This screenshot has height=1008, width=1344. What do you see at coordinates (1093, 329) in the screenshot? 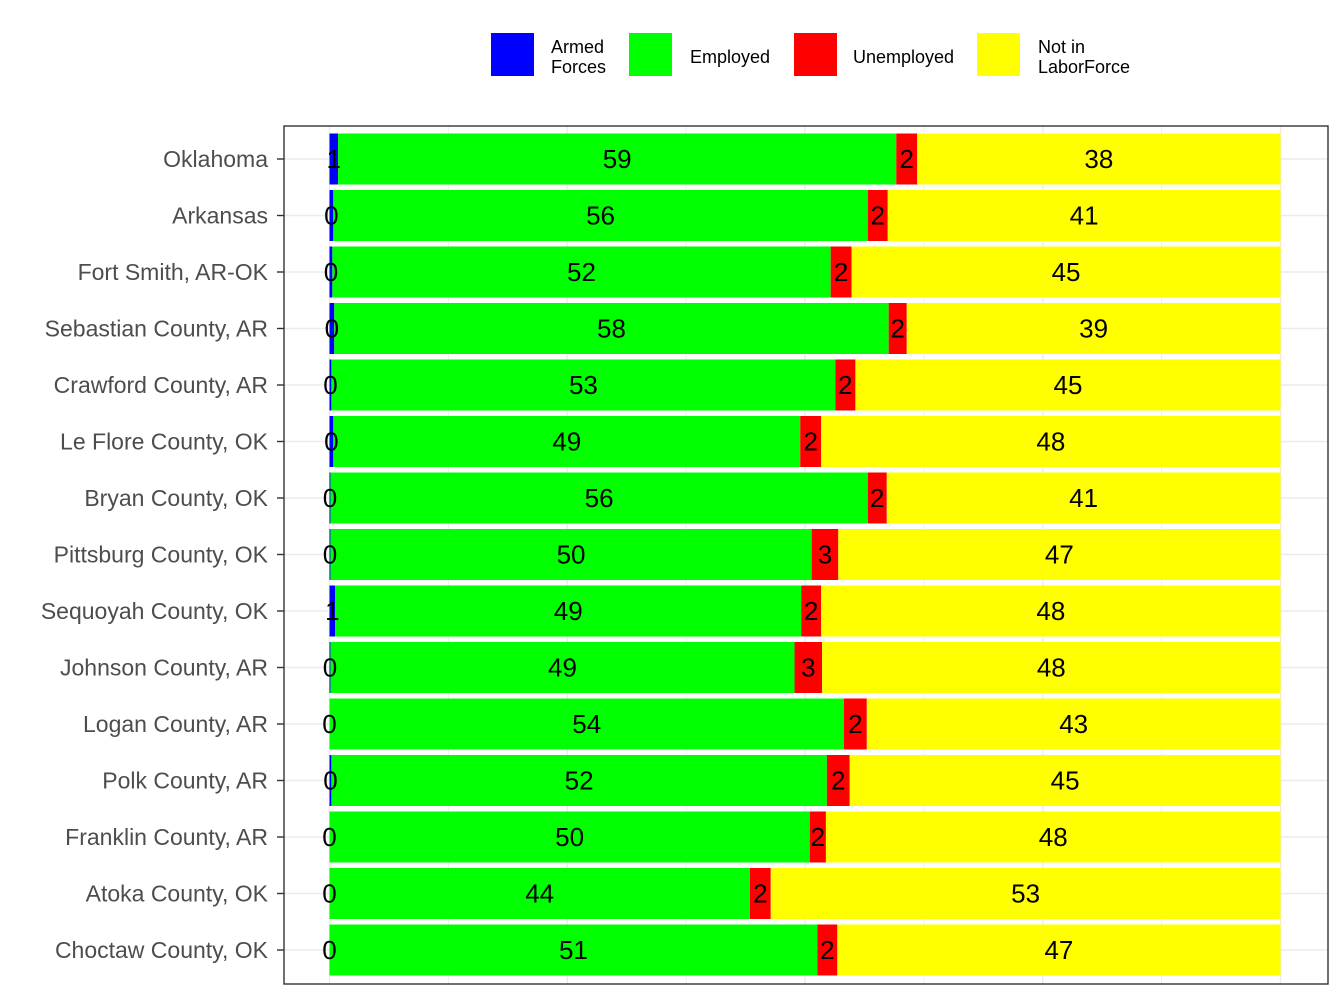
I see `data-label-not-in-laborforce-sebastian-county-ar: 39` at bounding box center [1093, 329].